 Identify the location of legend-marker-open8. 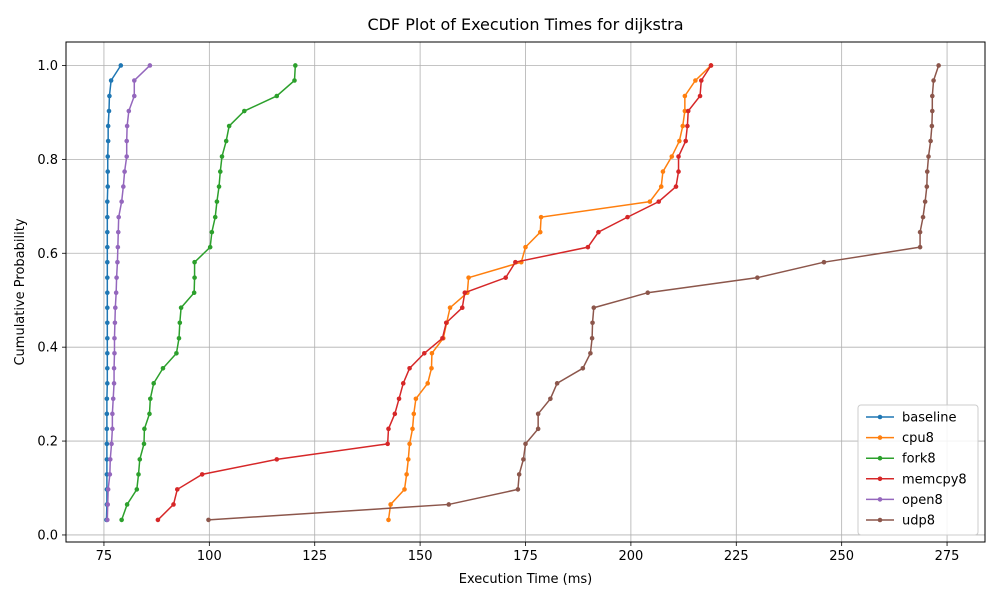
(880, 499).